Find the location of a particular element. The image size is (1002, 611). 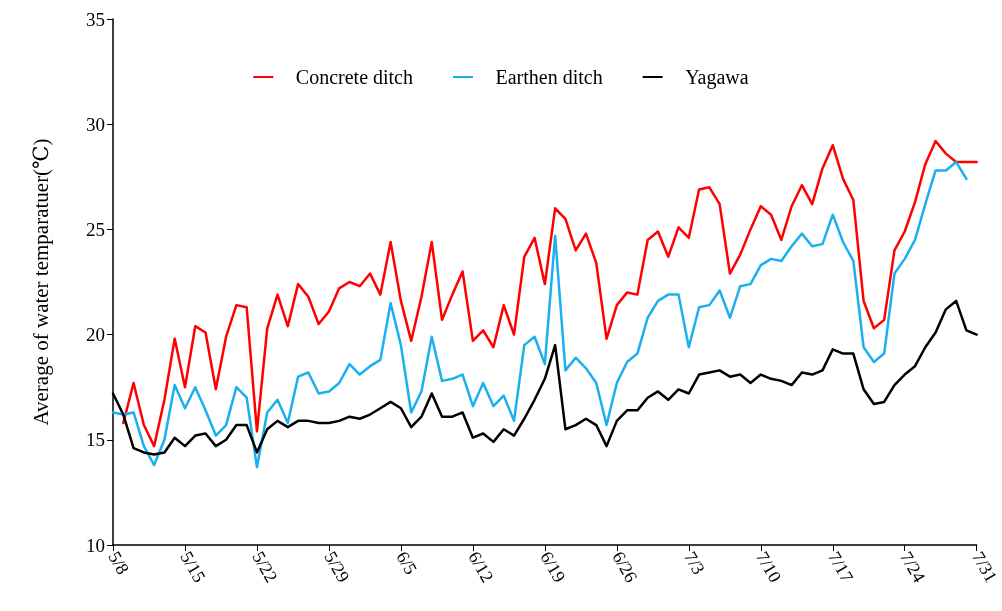

x-tick-label: 7/17 is located at coordinates (841, 567).